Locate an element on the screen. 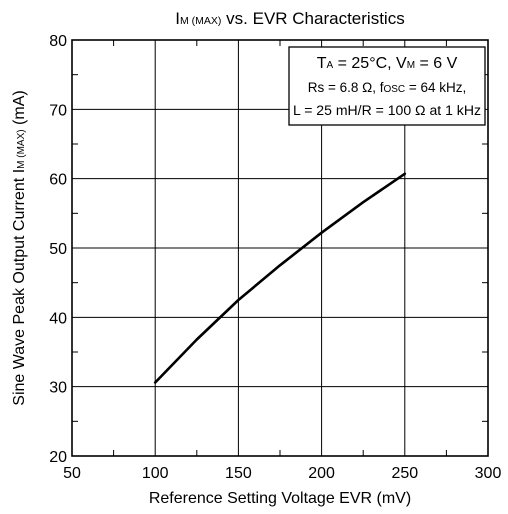 This screenshot has height=514, width=508. annotation-line-3: L = 25 mH/R = 100 Ω at 1 kHz is located at coordinates (387, 110).